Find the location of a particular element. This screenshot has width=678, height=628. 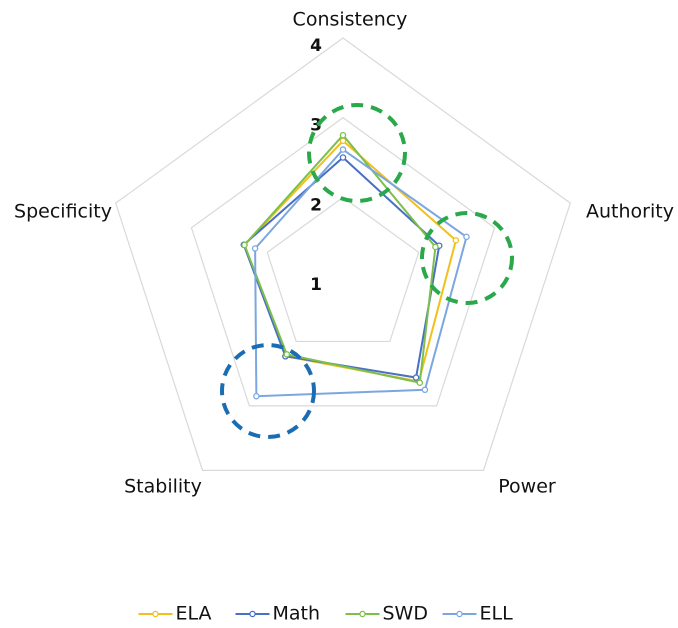

y-tick-label: 1 is located at coordinates (316, 285).